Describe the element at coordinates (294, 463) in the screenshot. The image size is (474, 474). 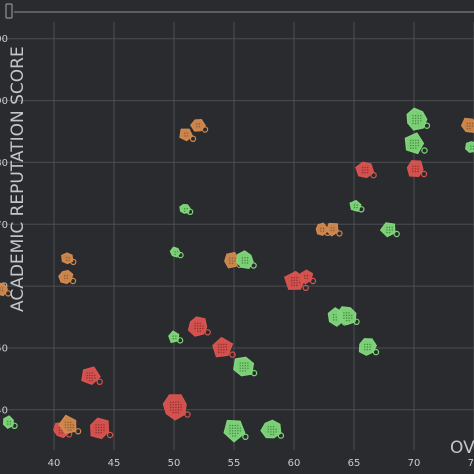
I see `x-tick-label: 60` at that location.